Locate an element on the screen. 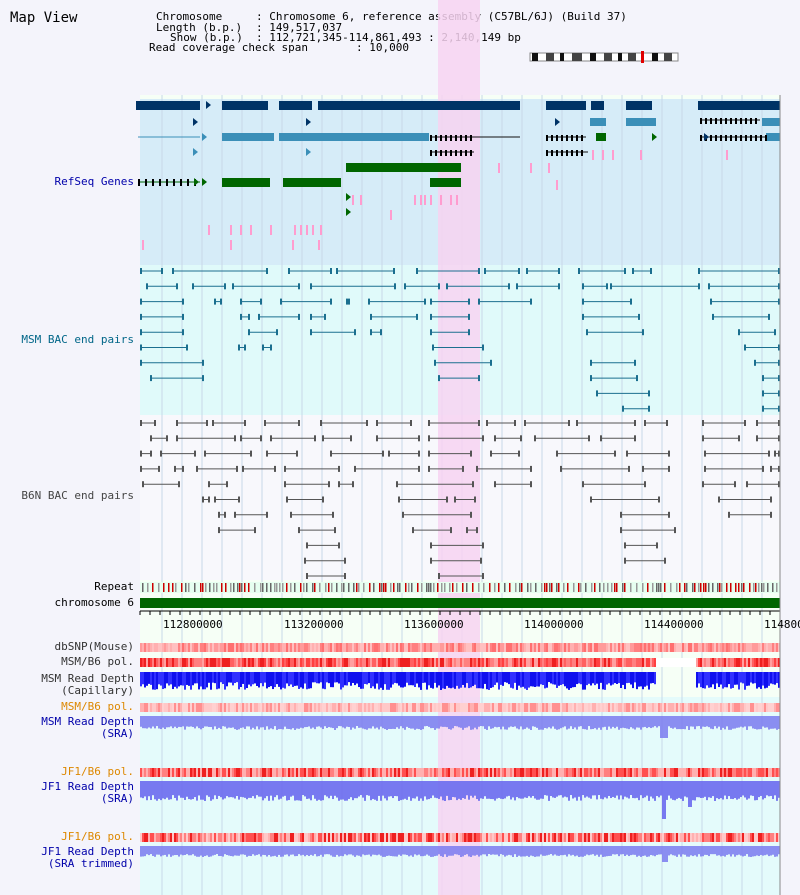 This screenshot has width=800, height=895. track-label-msm-depth-cap: MSM Read Depth is located at coordinates (87, 678).